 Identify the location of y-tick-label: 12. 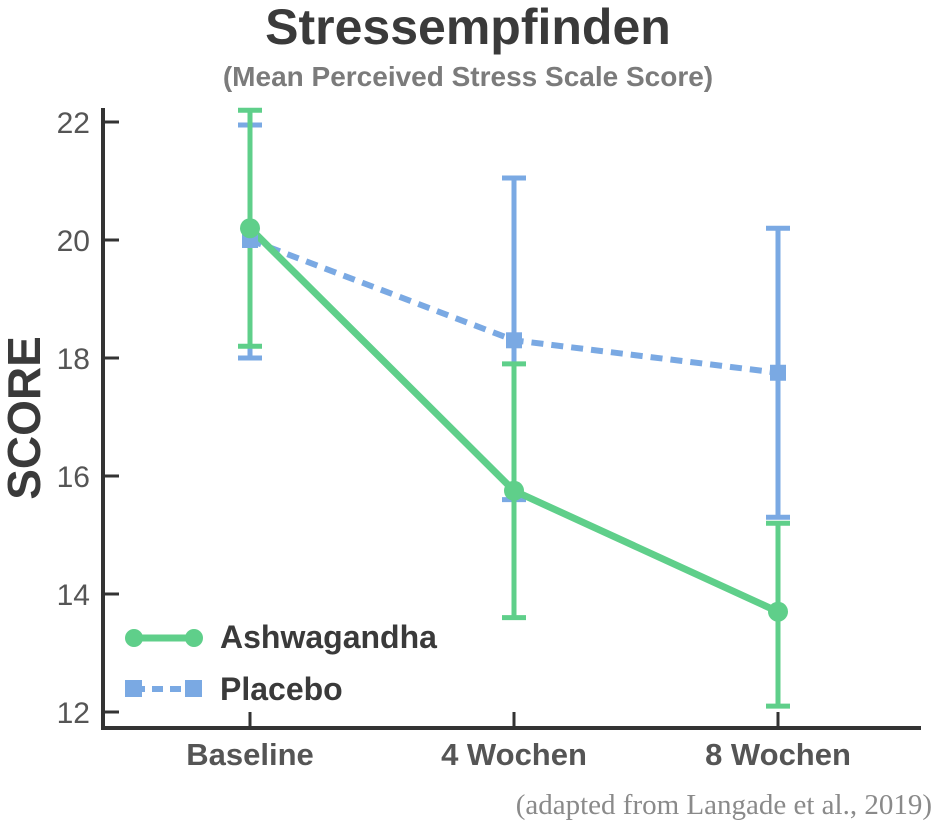
(73, 713).